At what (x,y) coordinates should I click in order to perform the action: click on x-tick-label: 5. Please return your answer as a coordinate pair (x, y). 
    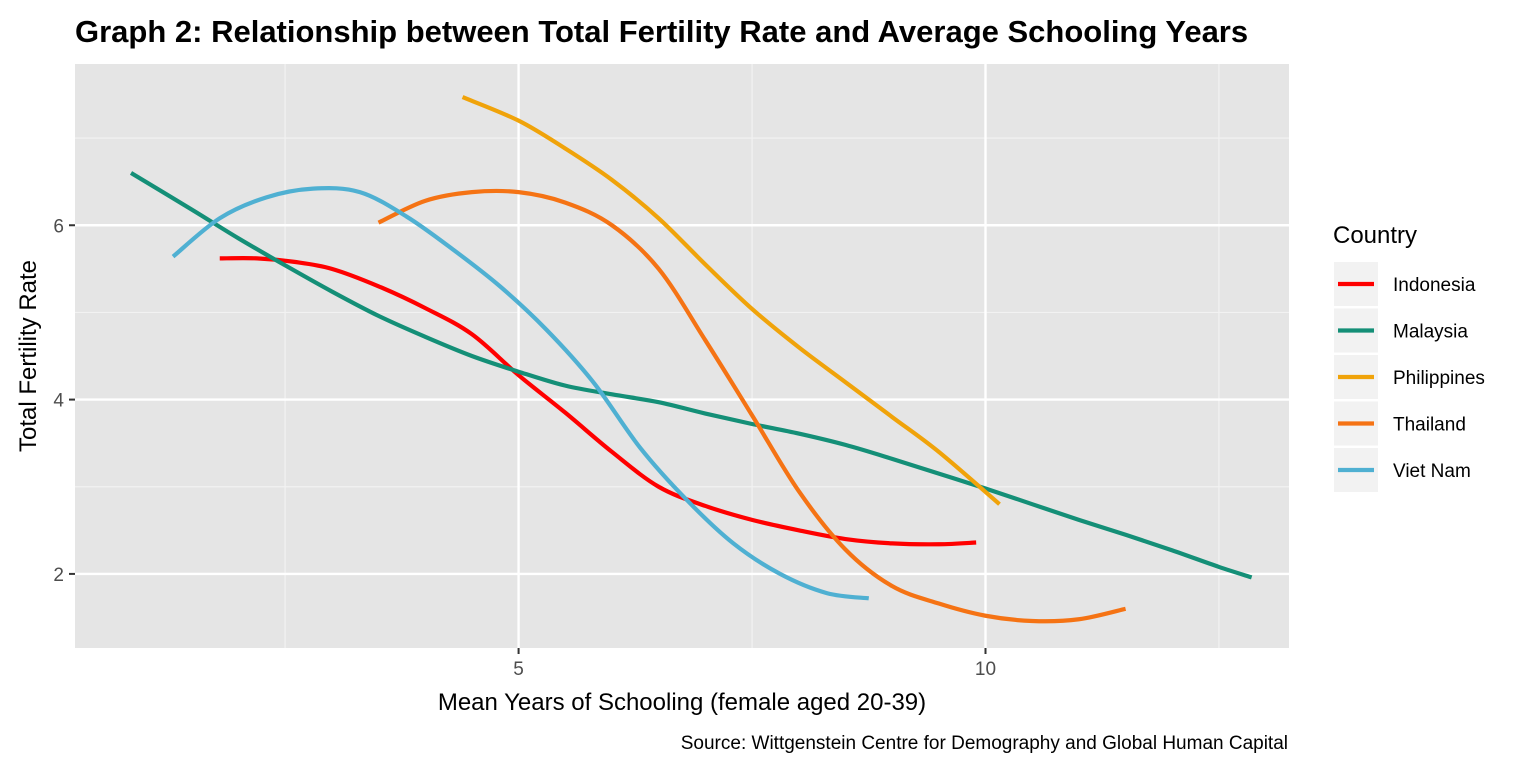
    Looking at the image, I should click on (518, 669).